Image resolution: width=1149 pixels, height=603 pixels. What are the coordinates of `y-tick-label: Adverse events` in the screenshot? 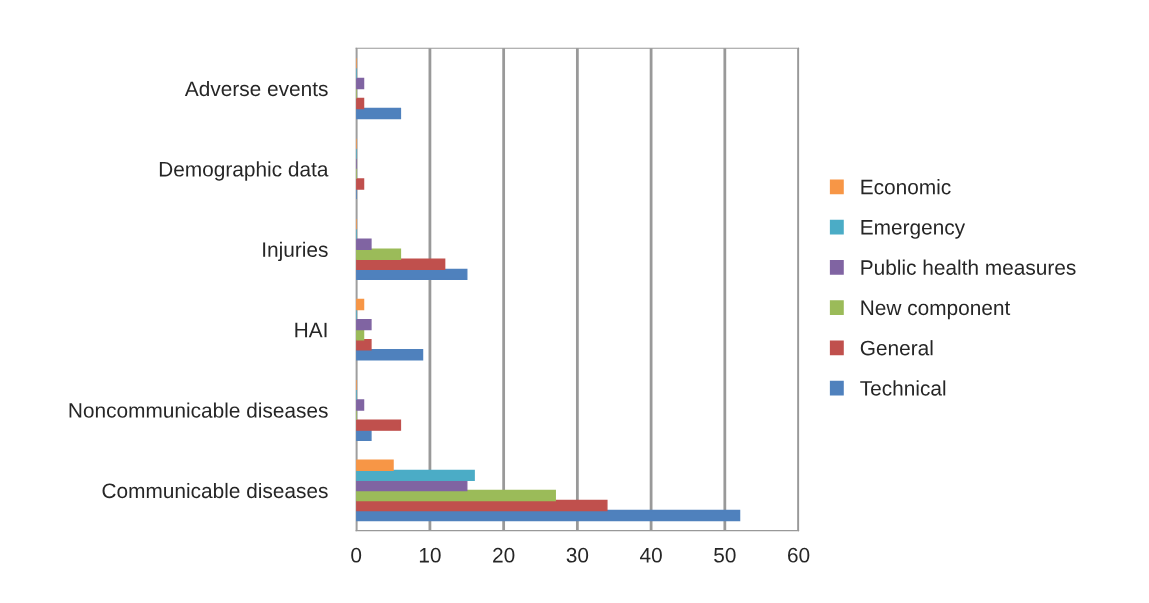 It's located at (256, 88).